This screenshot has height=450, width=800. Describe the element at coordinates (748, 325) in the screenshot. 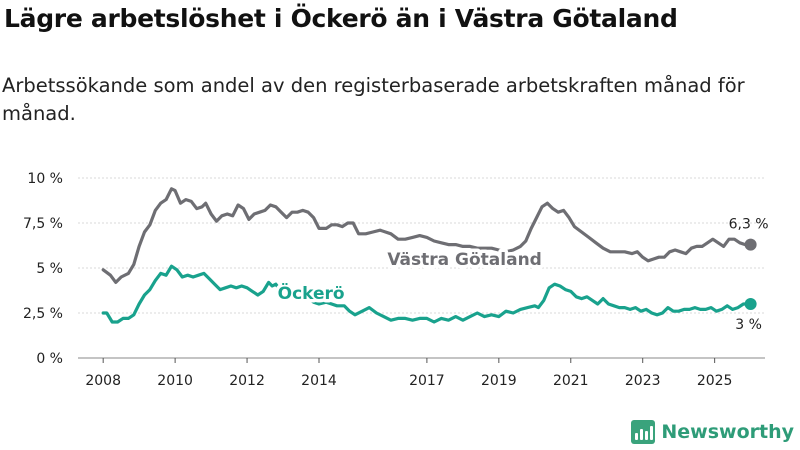

I see `series-end-label-1: 3 %` at that location.